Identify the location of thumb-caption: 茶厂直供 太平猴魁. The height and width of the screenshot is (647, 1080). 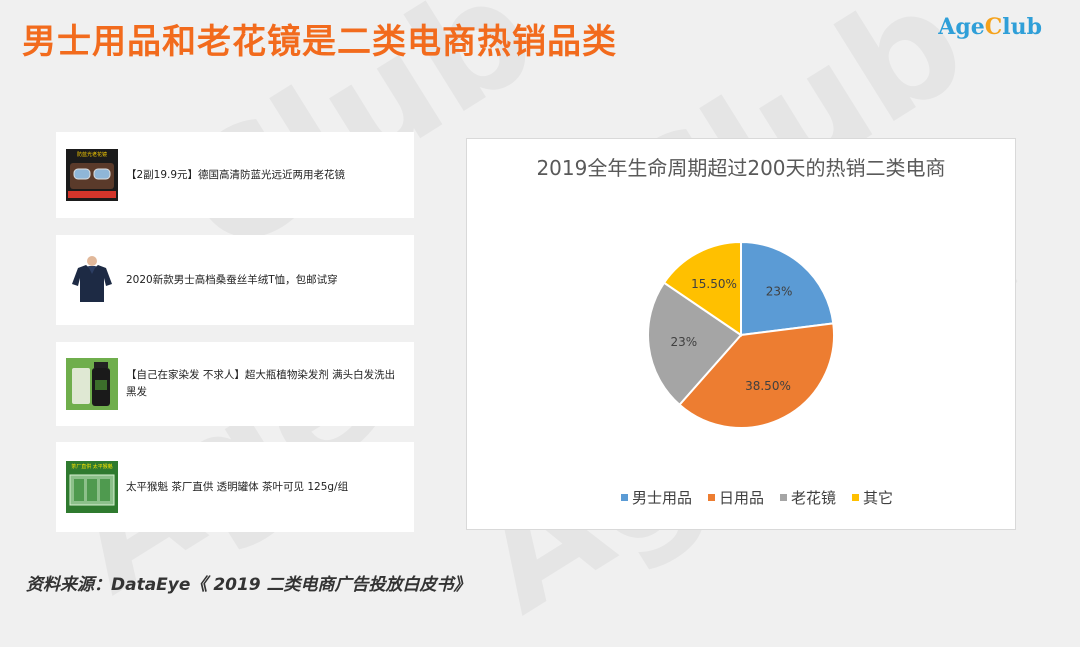
(92, 467).